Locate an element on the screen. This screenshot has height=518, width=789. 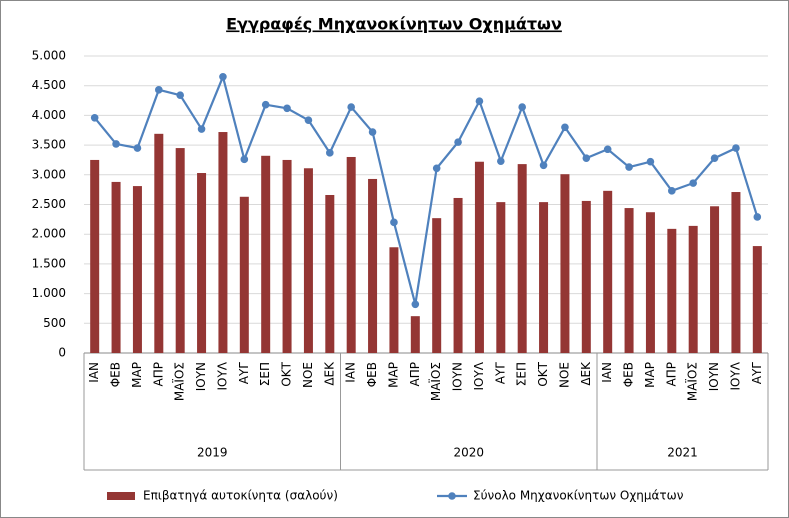
y-tick-label: 4.000 is located at coordinates (49, 115).